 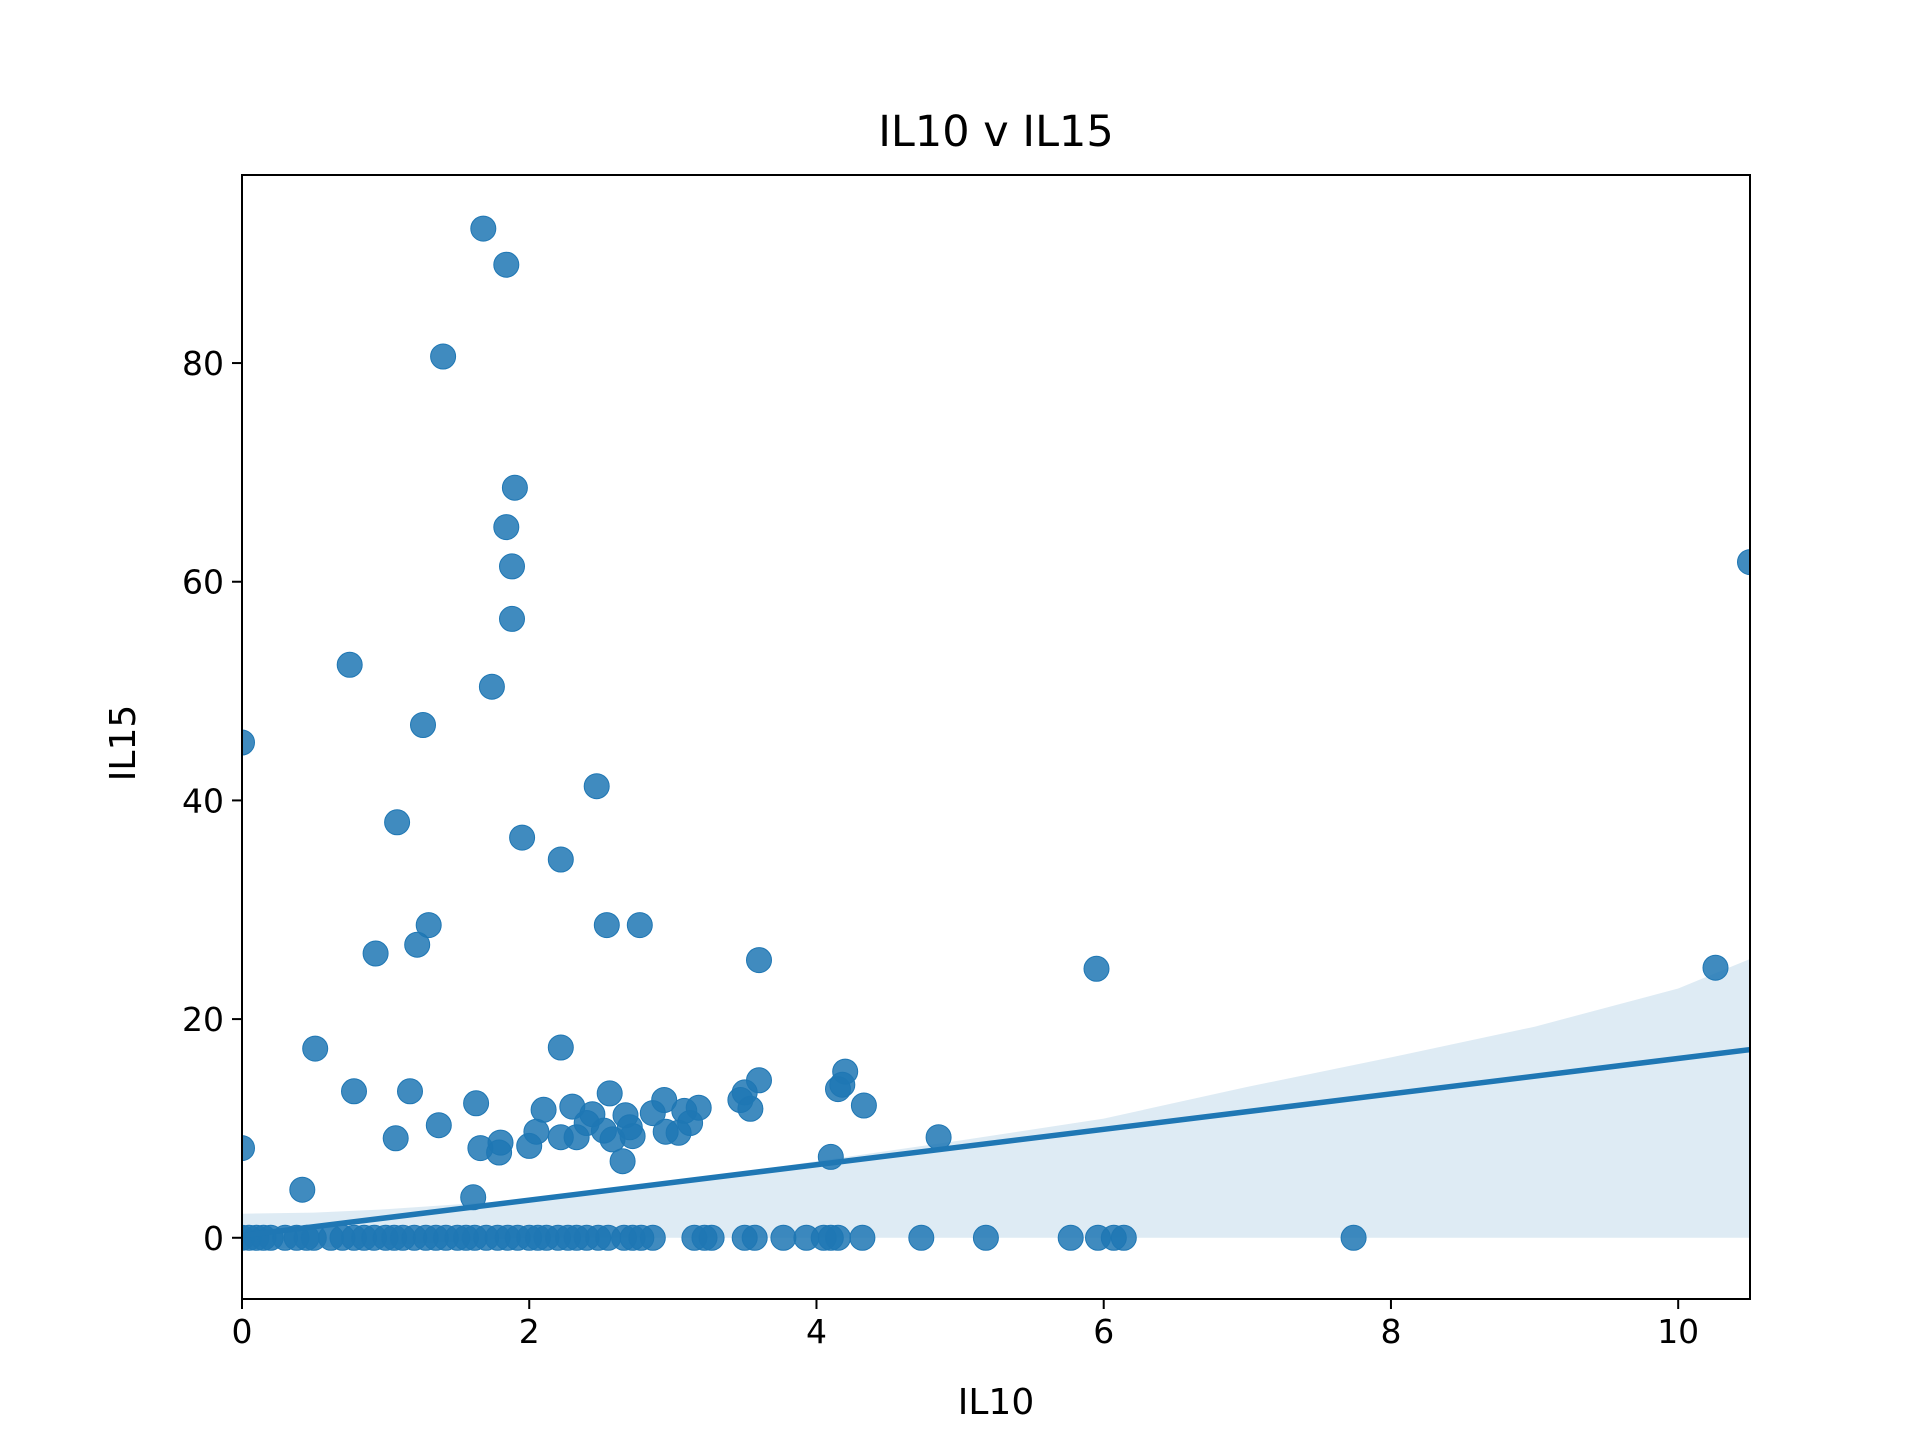 What do you see at coordinates (242, 1331) in the screenshot?
I see `x-tick-label: 0` at bounding box center [242, 1331].